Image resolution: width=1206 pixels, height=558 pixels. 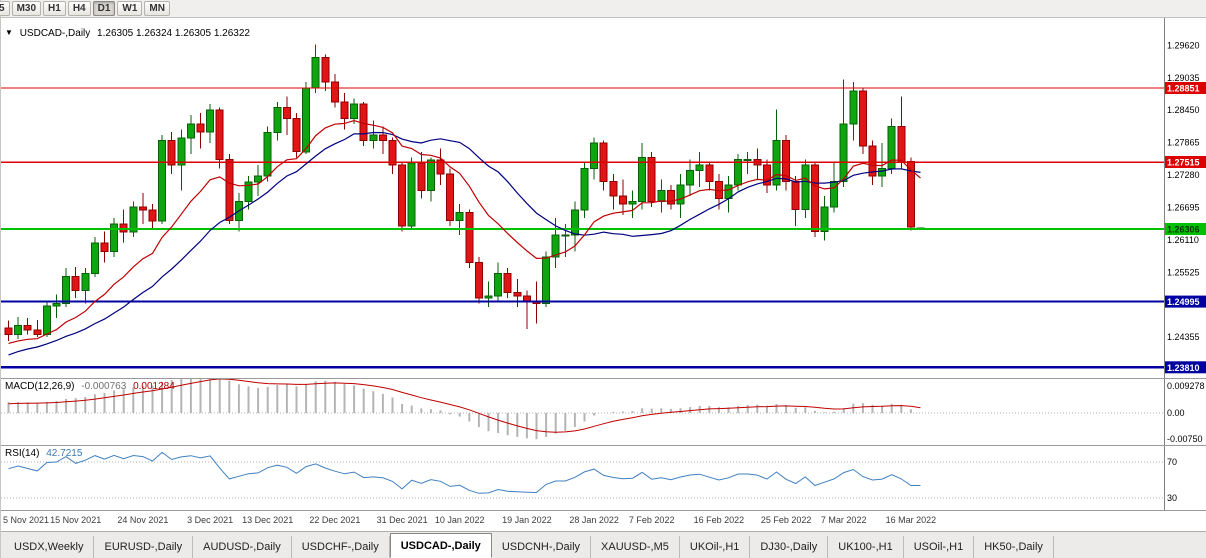 I want to click on rsi-panel: 70 30 RSI(14) 42.7215, so click(x=603, y=477).